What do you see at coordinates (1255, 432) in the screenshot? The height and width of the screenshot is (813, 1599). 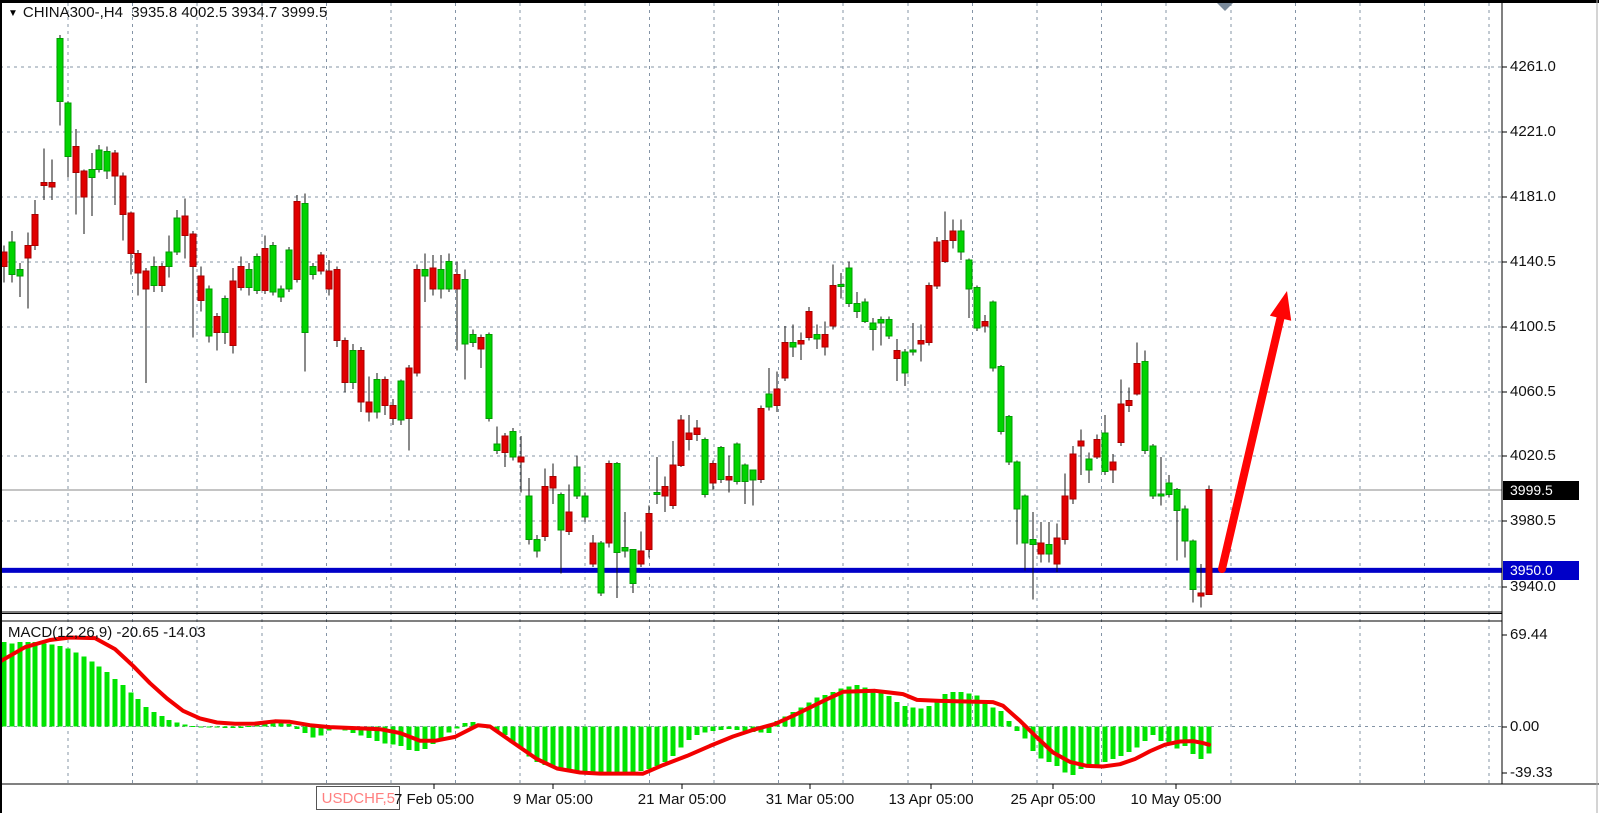 I see `trend-arrow-annotation` at bounding box center [1255, 432].